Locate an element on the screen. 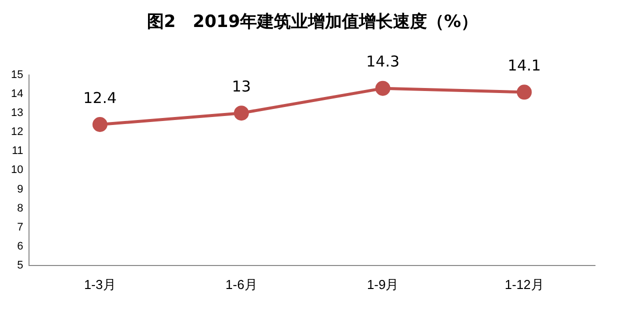 The width and height of the screenshot is (625, 310). y-tick-label: 9 is located at coordinates (20, 189).